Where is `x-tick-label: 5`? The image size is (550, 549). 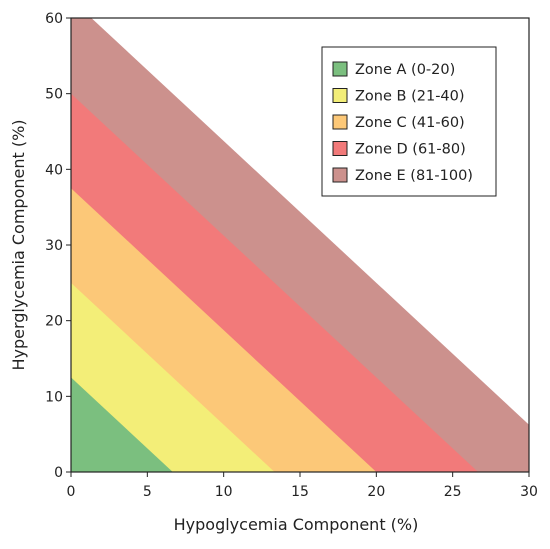 x-tick-label: 5 is located at coordinates (147, 492).